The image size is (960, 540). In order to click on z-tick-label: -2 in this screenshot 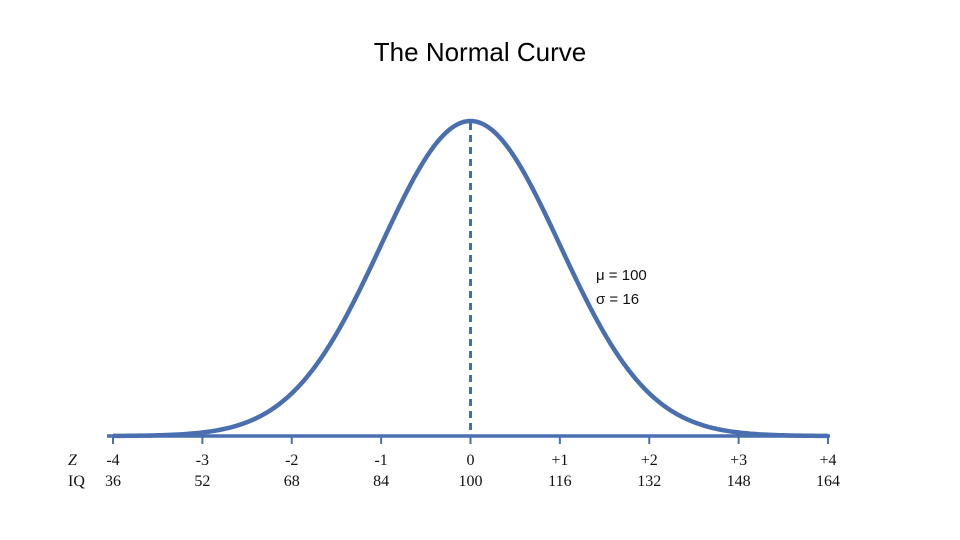, I will do `click(291, 460)`.